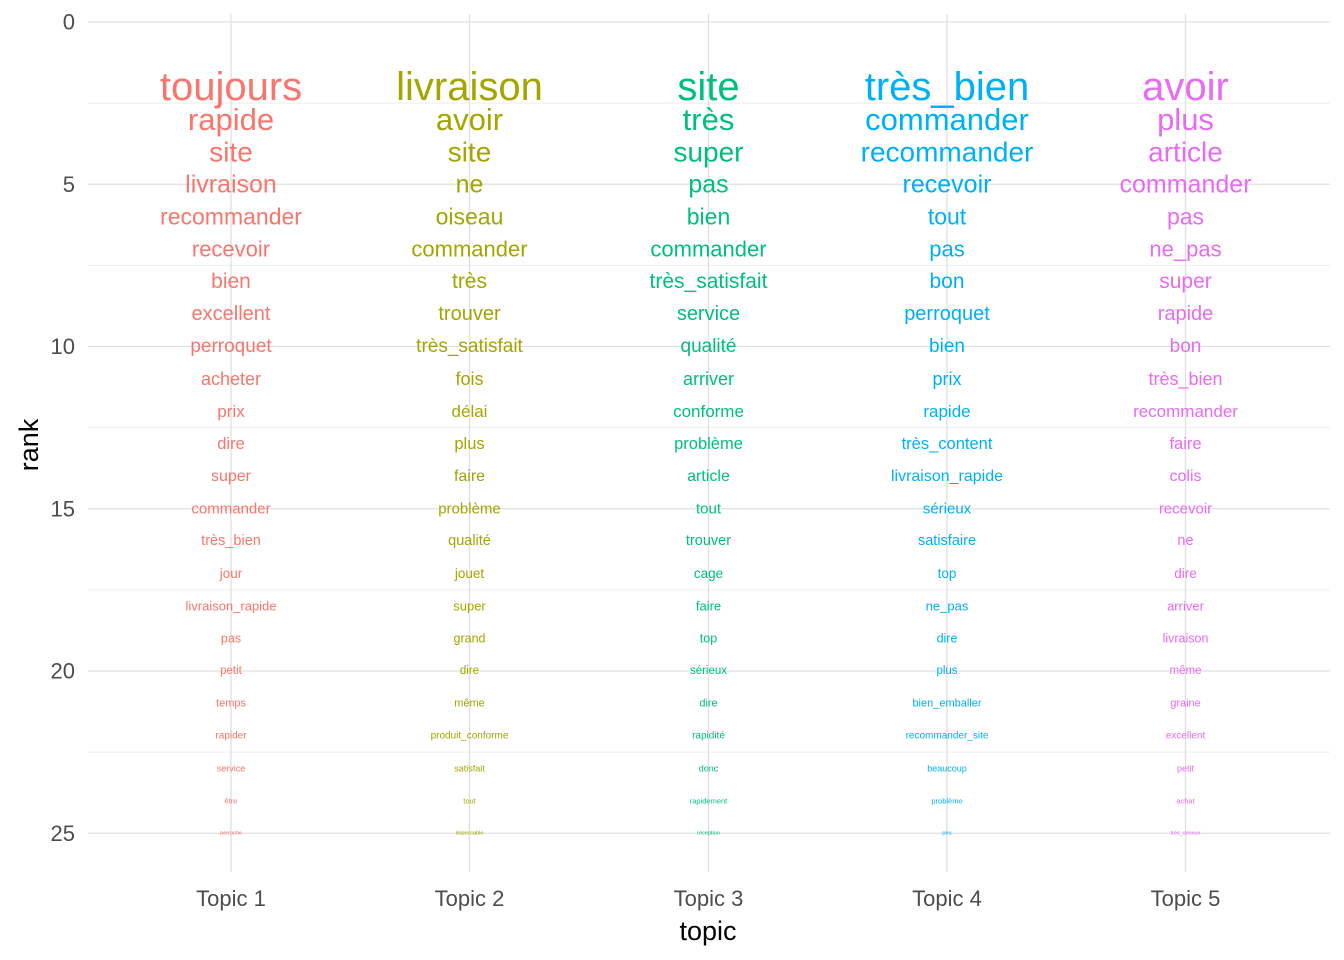 The height and width of the screenshot is (960, 1344). Describe the element at coordinates (29, 444) in the screenshot. I see `y-axis-title: rank` at that location.